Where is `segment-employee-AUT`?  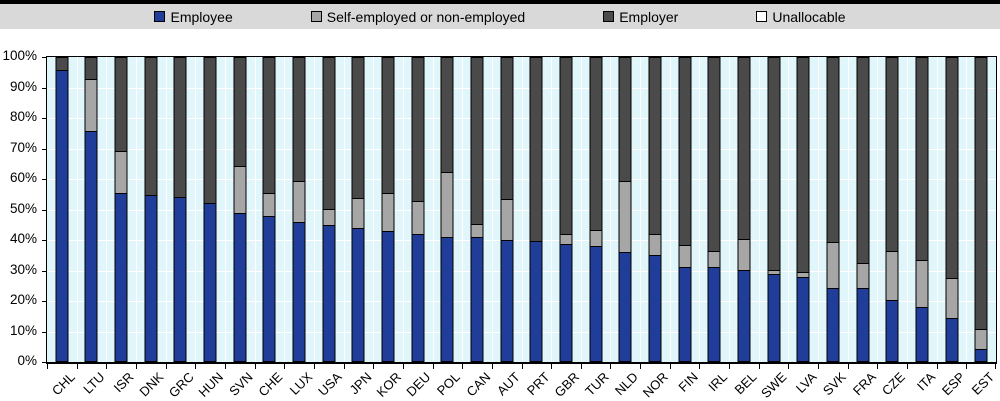
segment-employee-AUT is located at coordinates (507, 300).